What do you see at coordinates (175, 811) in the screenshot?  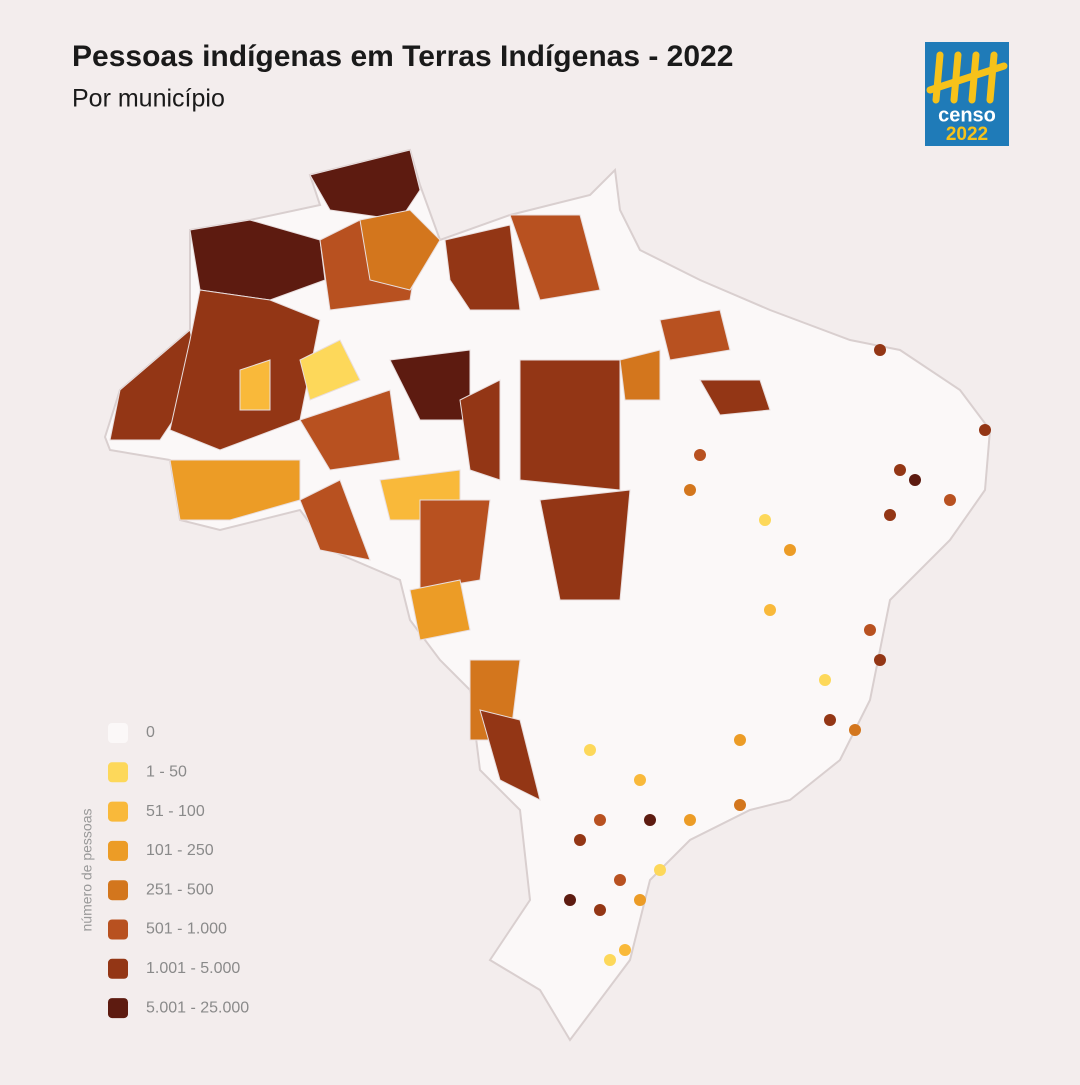 I see `legend-label: 51 - 100` at bounding box center [175, 811].